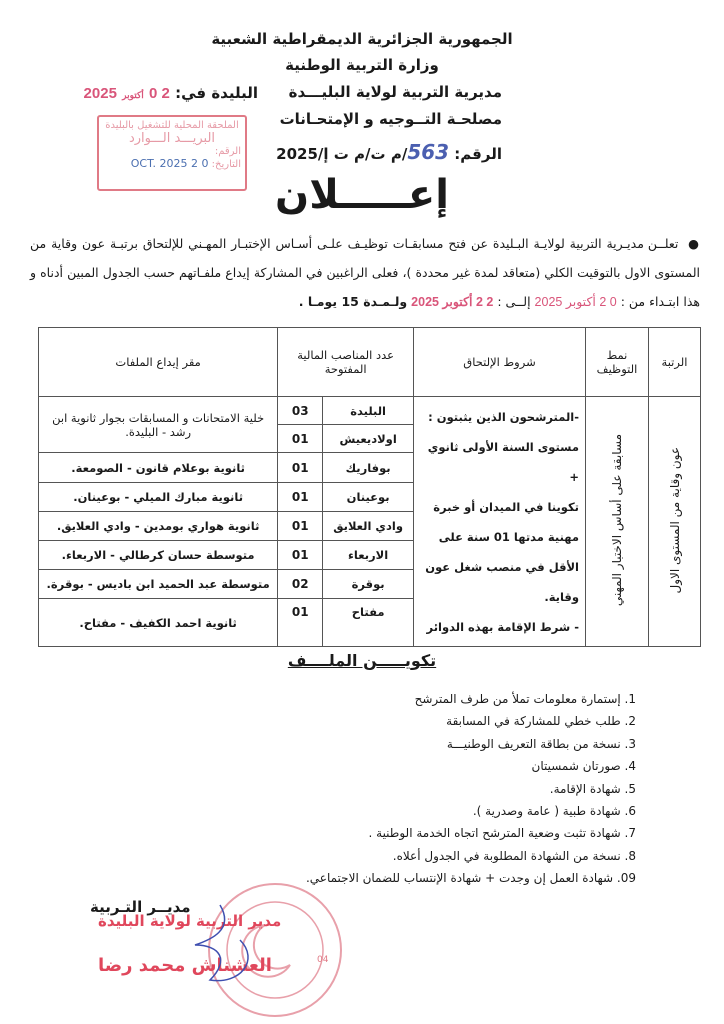  Describe the element at coordinates (508, 536) in the screenshot. I see `condition-line: مهنية مدتها 01 سنة على` at that location.